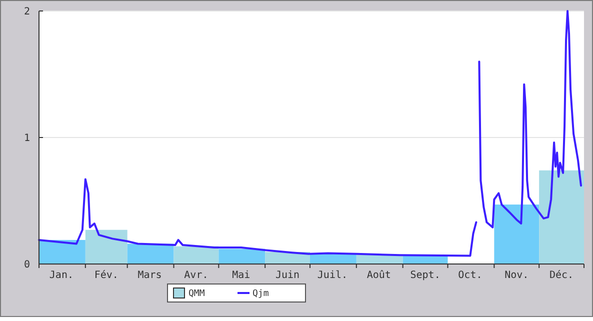 Image resolution: width=593 pixels, height=321 pixels. Describe the element at coordinates (561, 275) in the screenshot. I see `x-tick-label: Déc.` at that location.